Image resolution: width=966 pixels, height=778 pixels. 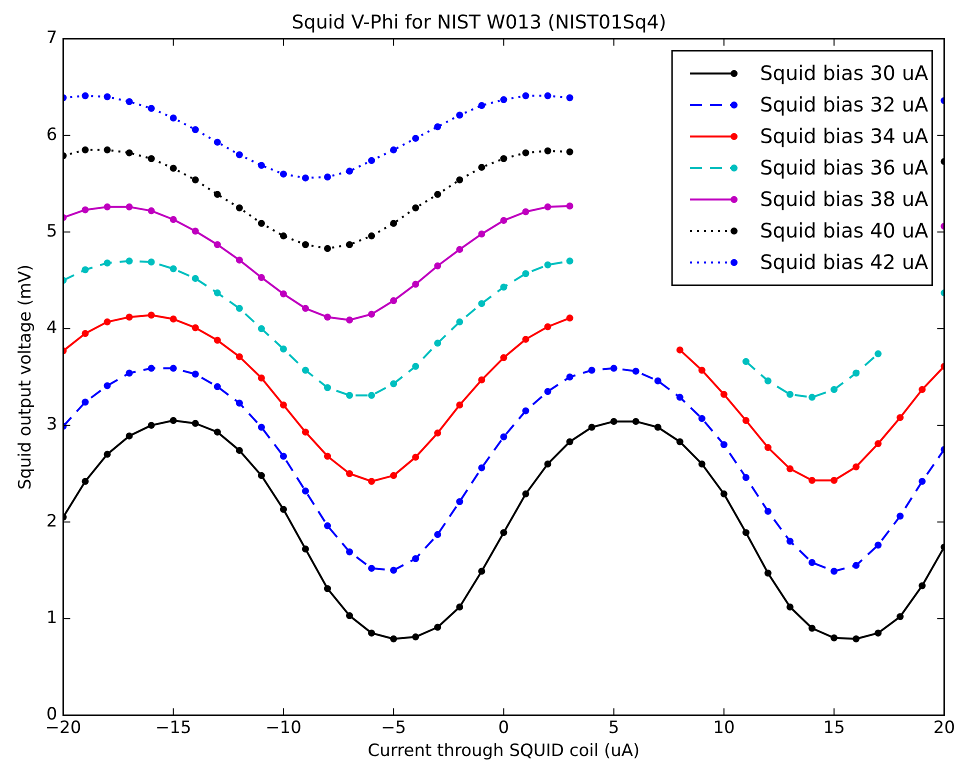 What do you see at coordinates (52, 521) in the screenshot?
I see `y-tick-label: 2` at bounding box center [52, 521].